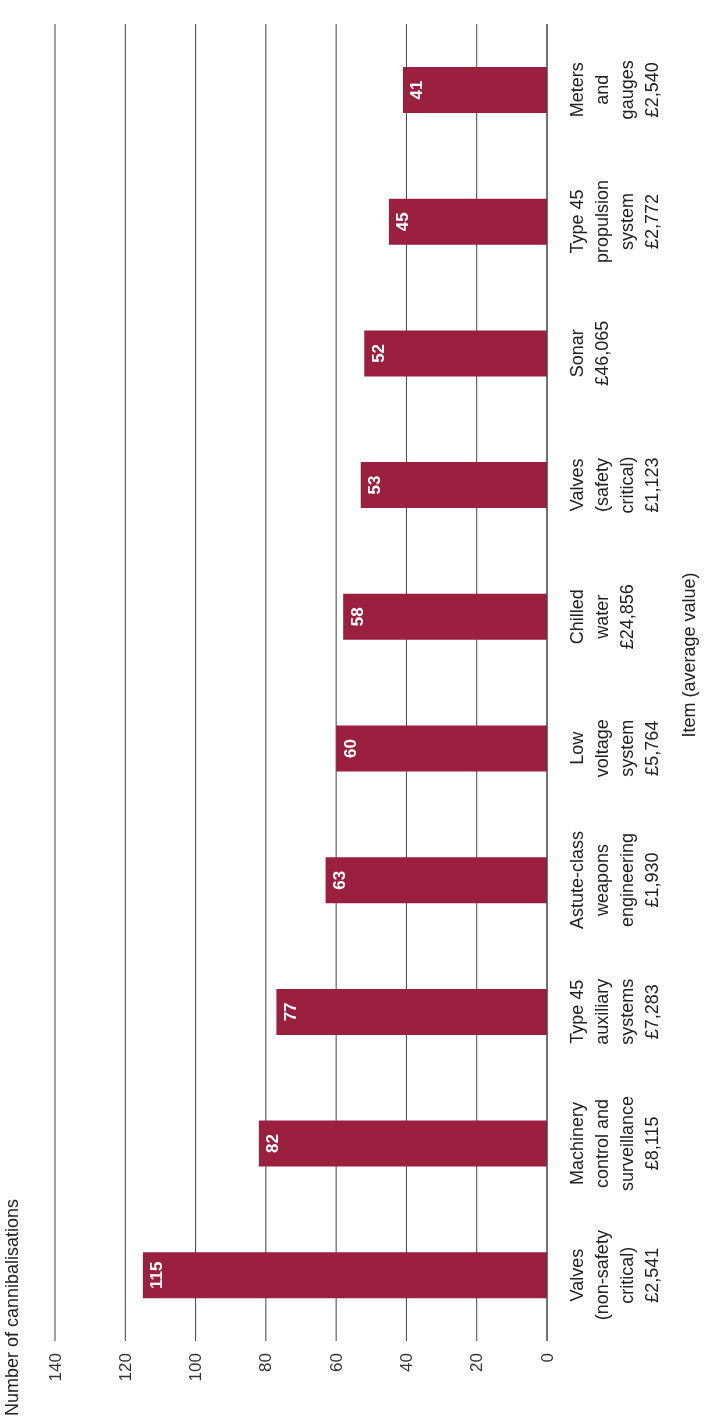  What do you see at coordinates (614, 485) in the screenshot?
I see `y-tick-label: Valves (safety critical) £1,123` at bounding box center [614, 485].